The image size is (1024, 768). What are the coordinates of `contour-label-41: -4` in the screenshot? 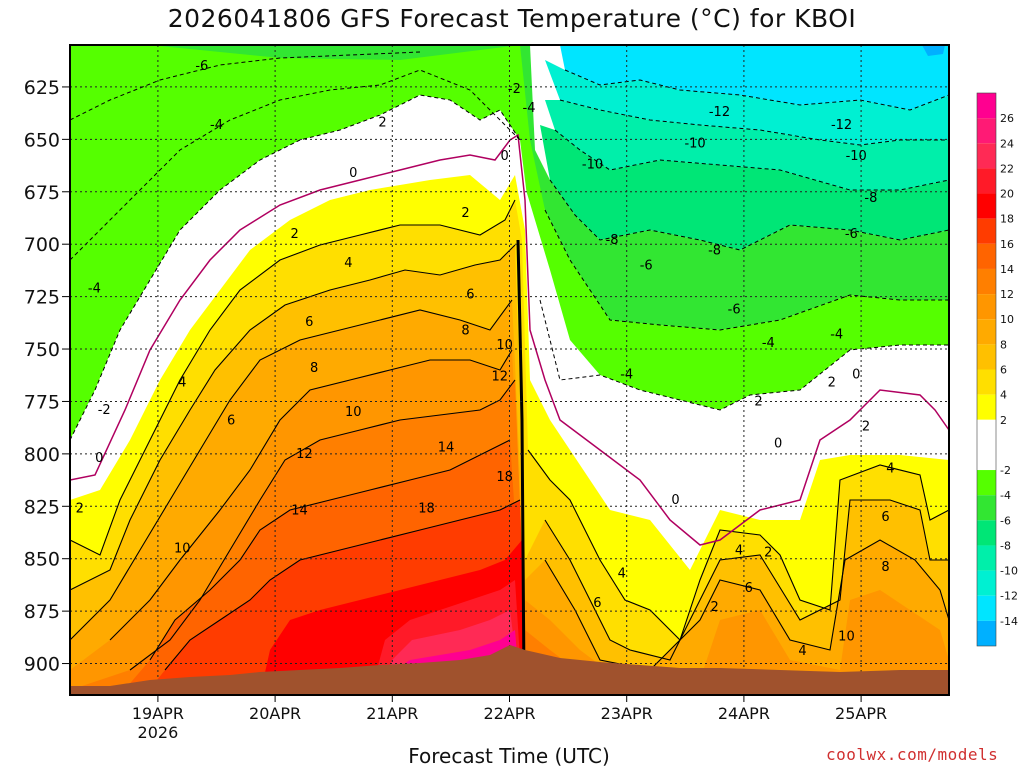 It's located at (836, 334).